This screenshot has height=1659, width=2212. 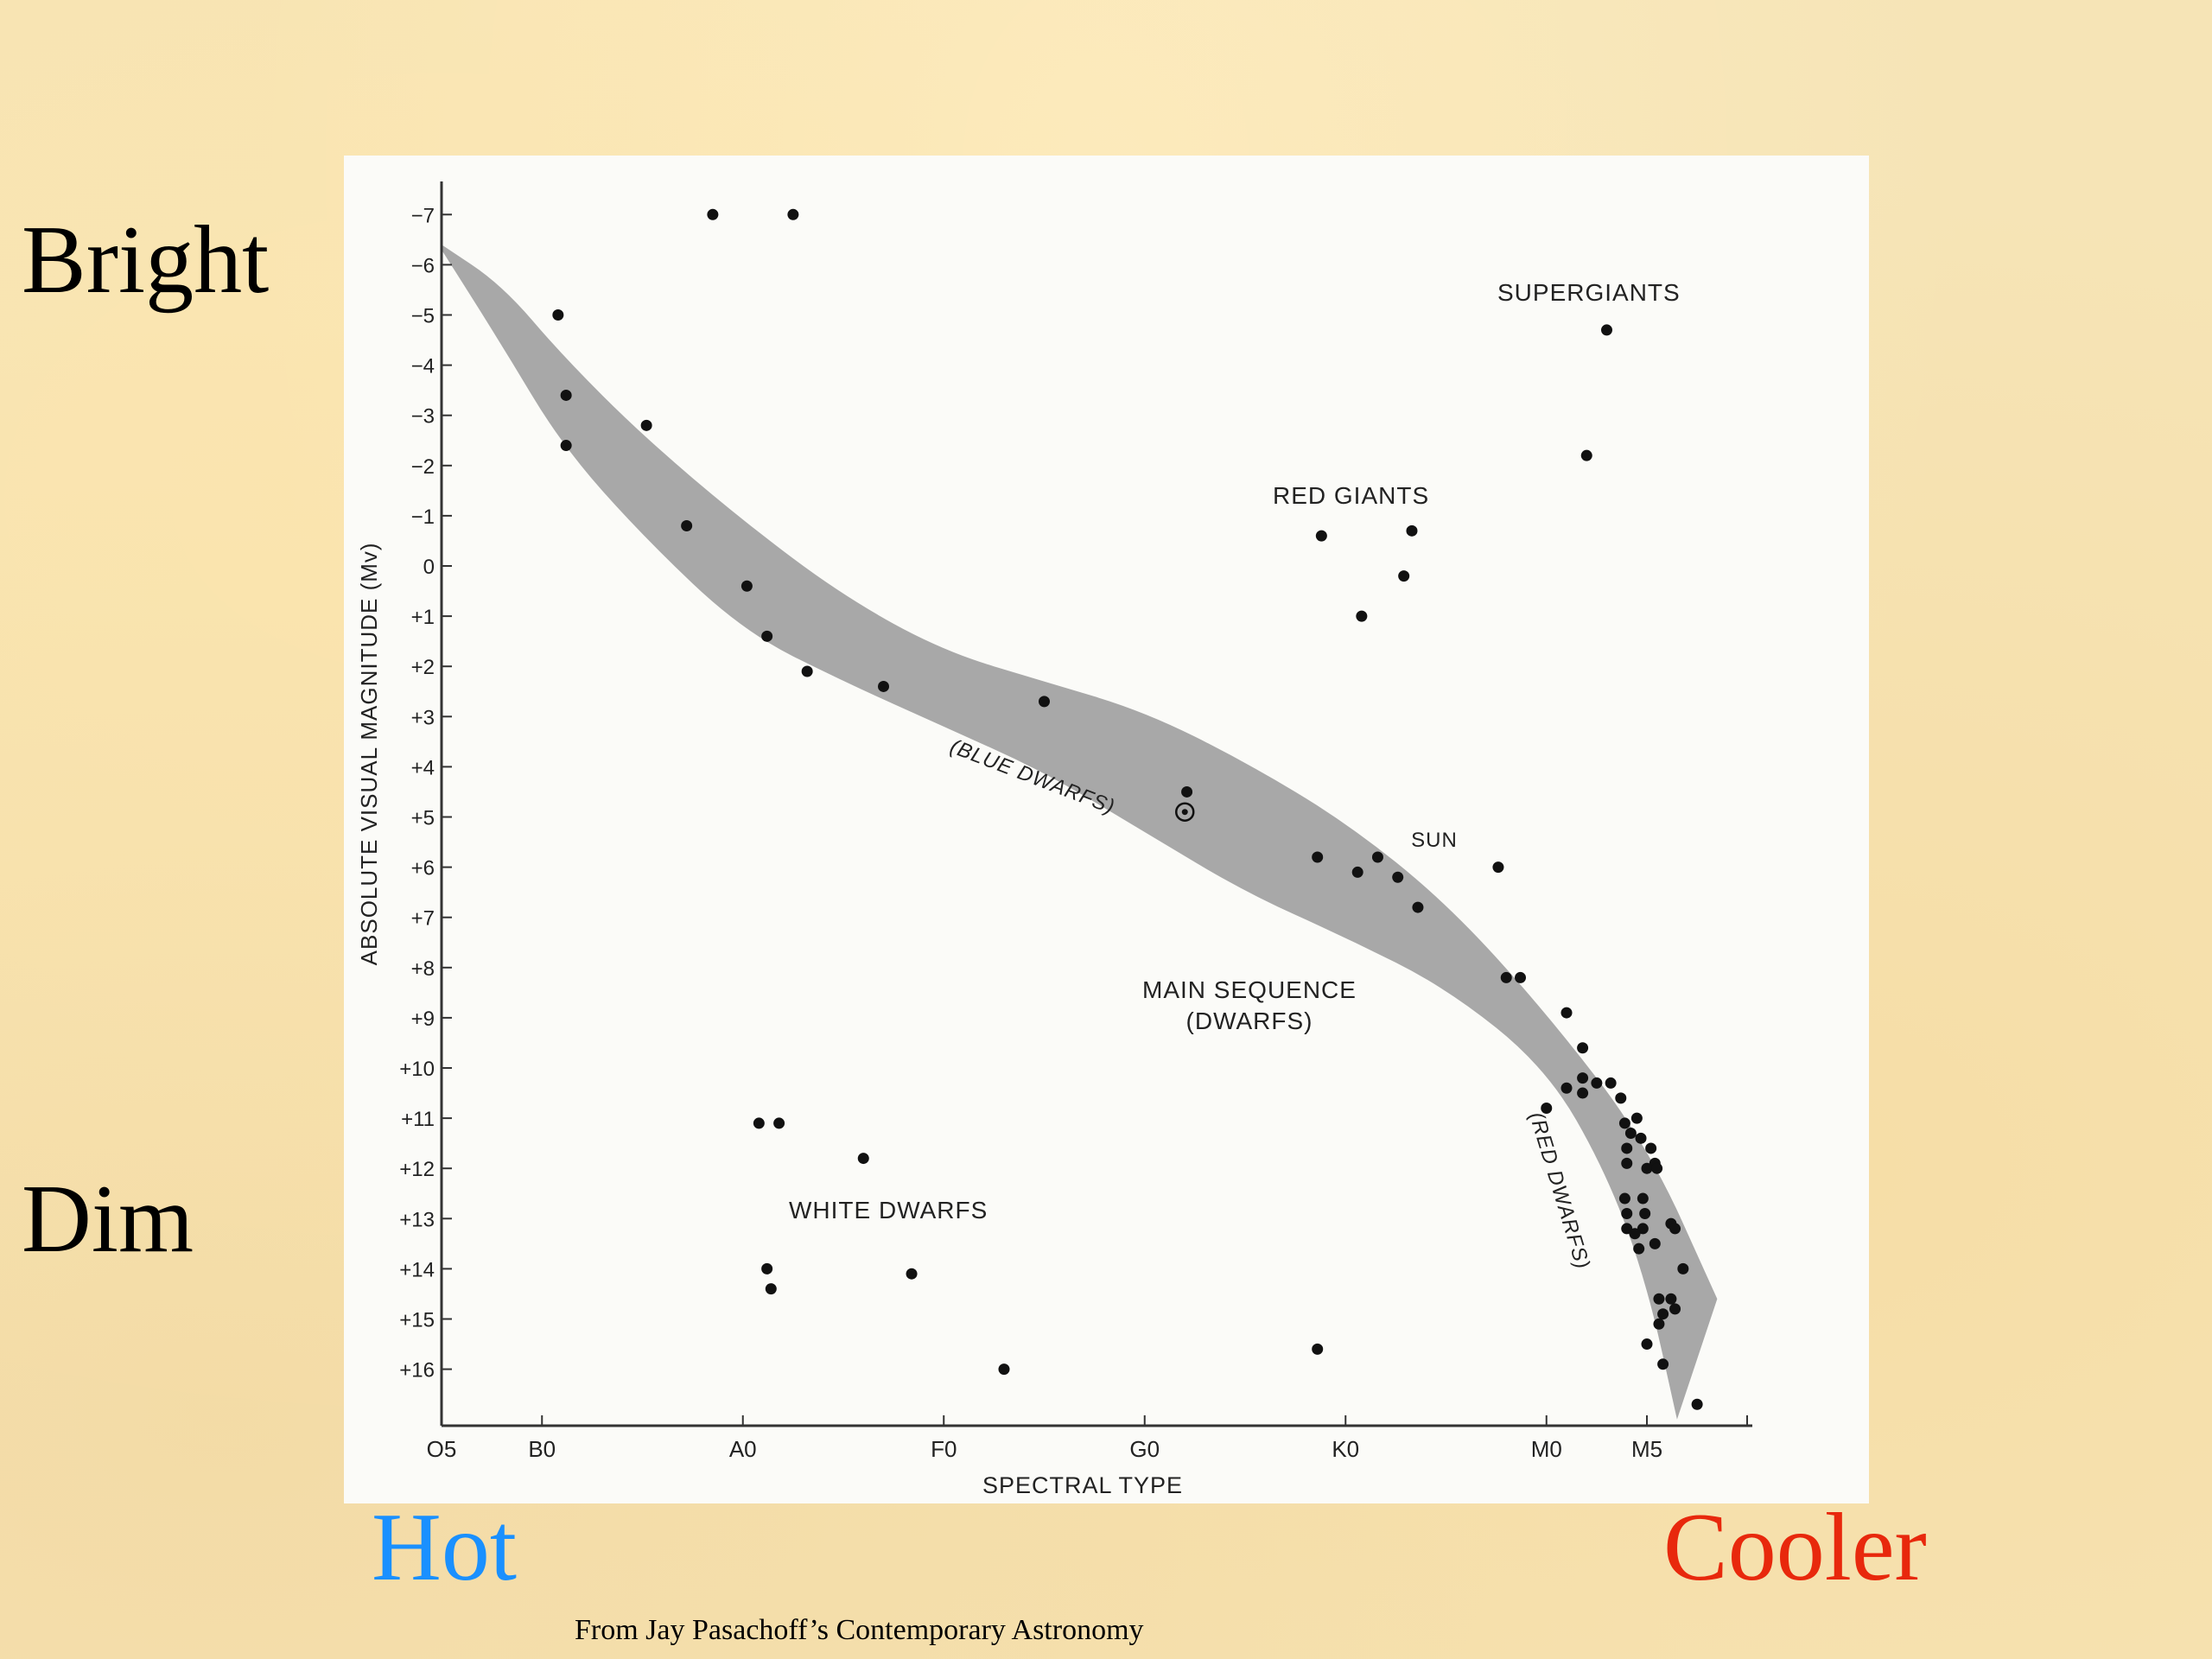 What do you see at coordinates (1589, 292) in the screenshot?
I see `supergiants-label: SUPERGIANTS` at bounding box center [1589, 292].